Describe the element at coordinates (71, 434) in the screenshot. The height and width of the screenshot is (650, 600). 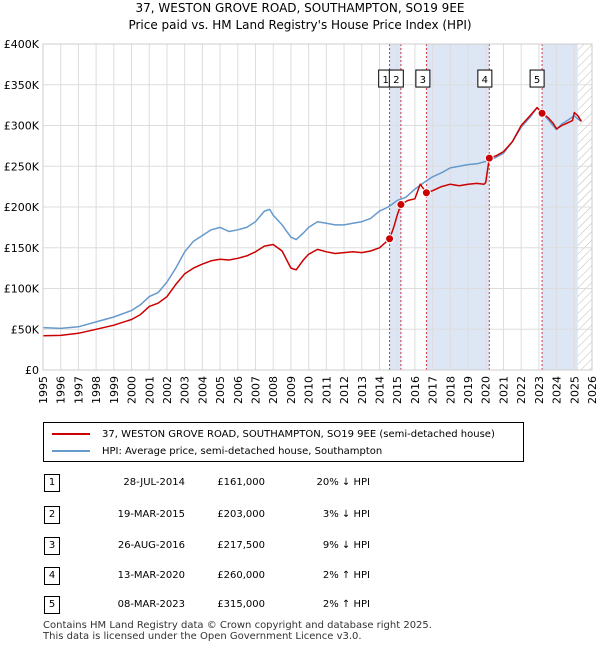
I see `legend-line-property` at that location.